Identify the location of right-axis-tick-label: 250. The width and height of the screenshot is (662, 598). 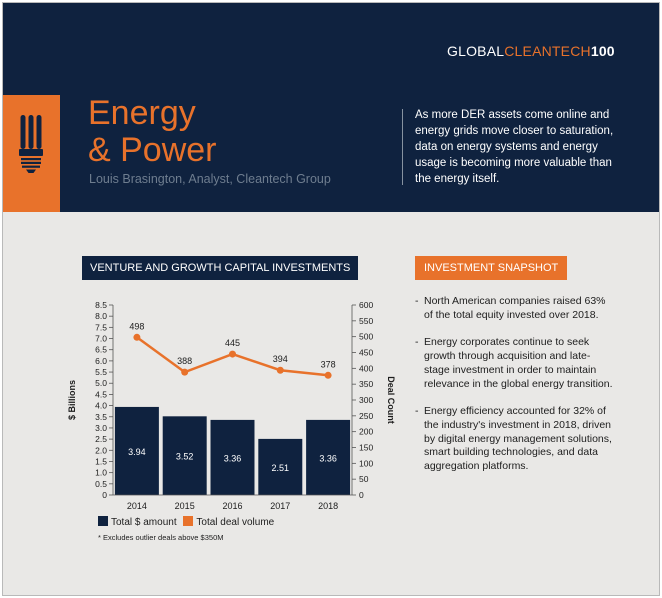
(366, 416).